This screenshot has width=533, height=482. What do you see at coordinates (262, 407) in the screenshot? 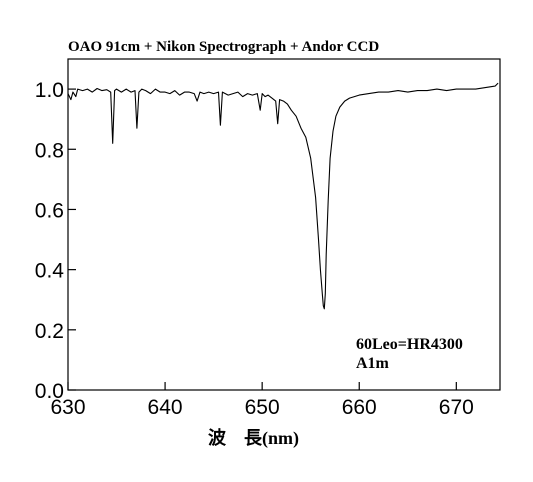
I see `x-tick-label: 650` at bounding box center [262, 407].